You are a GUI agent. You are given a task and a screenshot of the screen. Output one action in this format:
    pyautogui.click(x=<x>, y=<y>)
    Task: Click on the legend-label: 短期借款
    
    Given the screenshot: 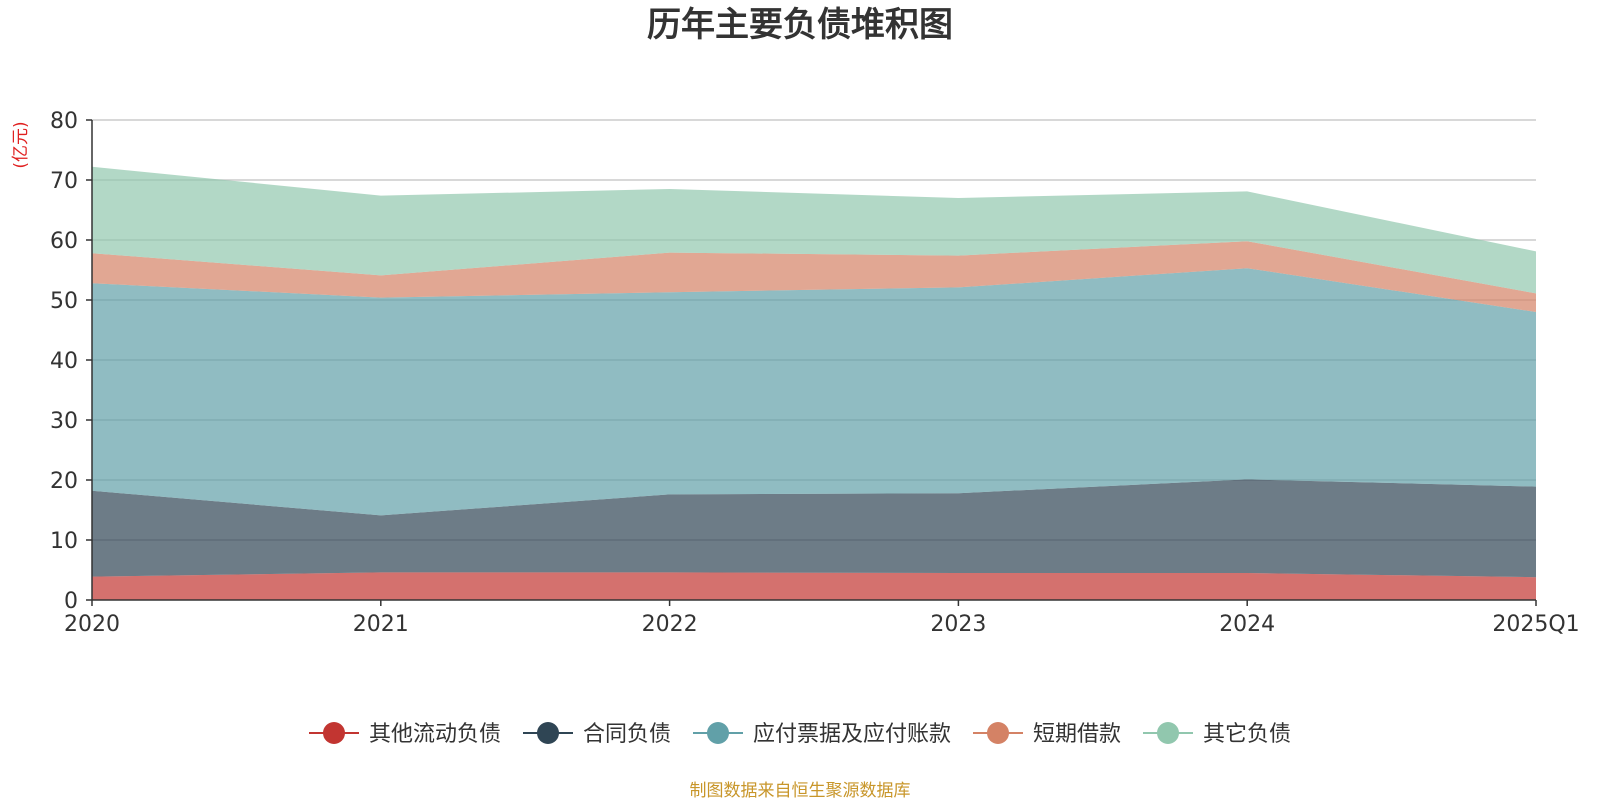 What is the action you would take?
    pyautogui.click(x=1077, y=734)
    